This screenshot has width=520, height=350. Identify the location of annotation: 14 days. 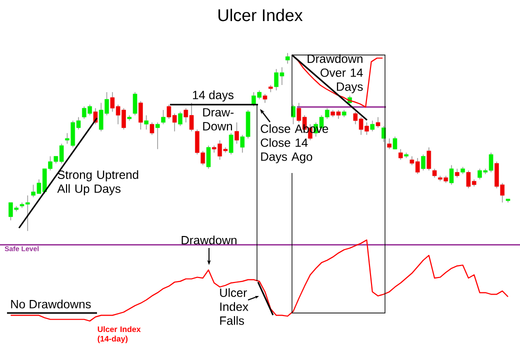
(213, 96).